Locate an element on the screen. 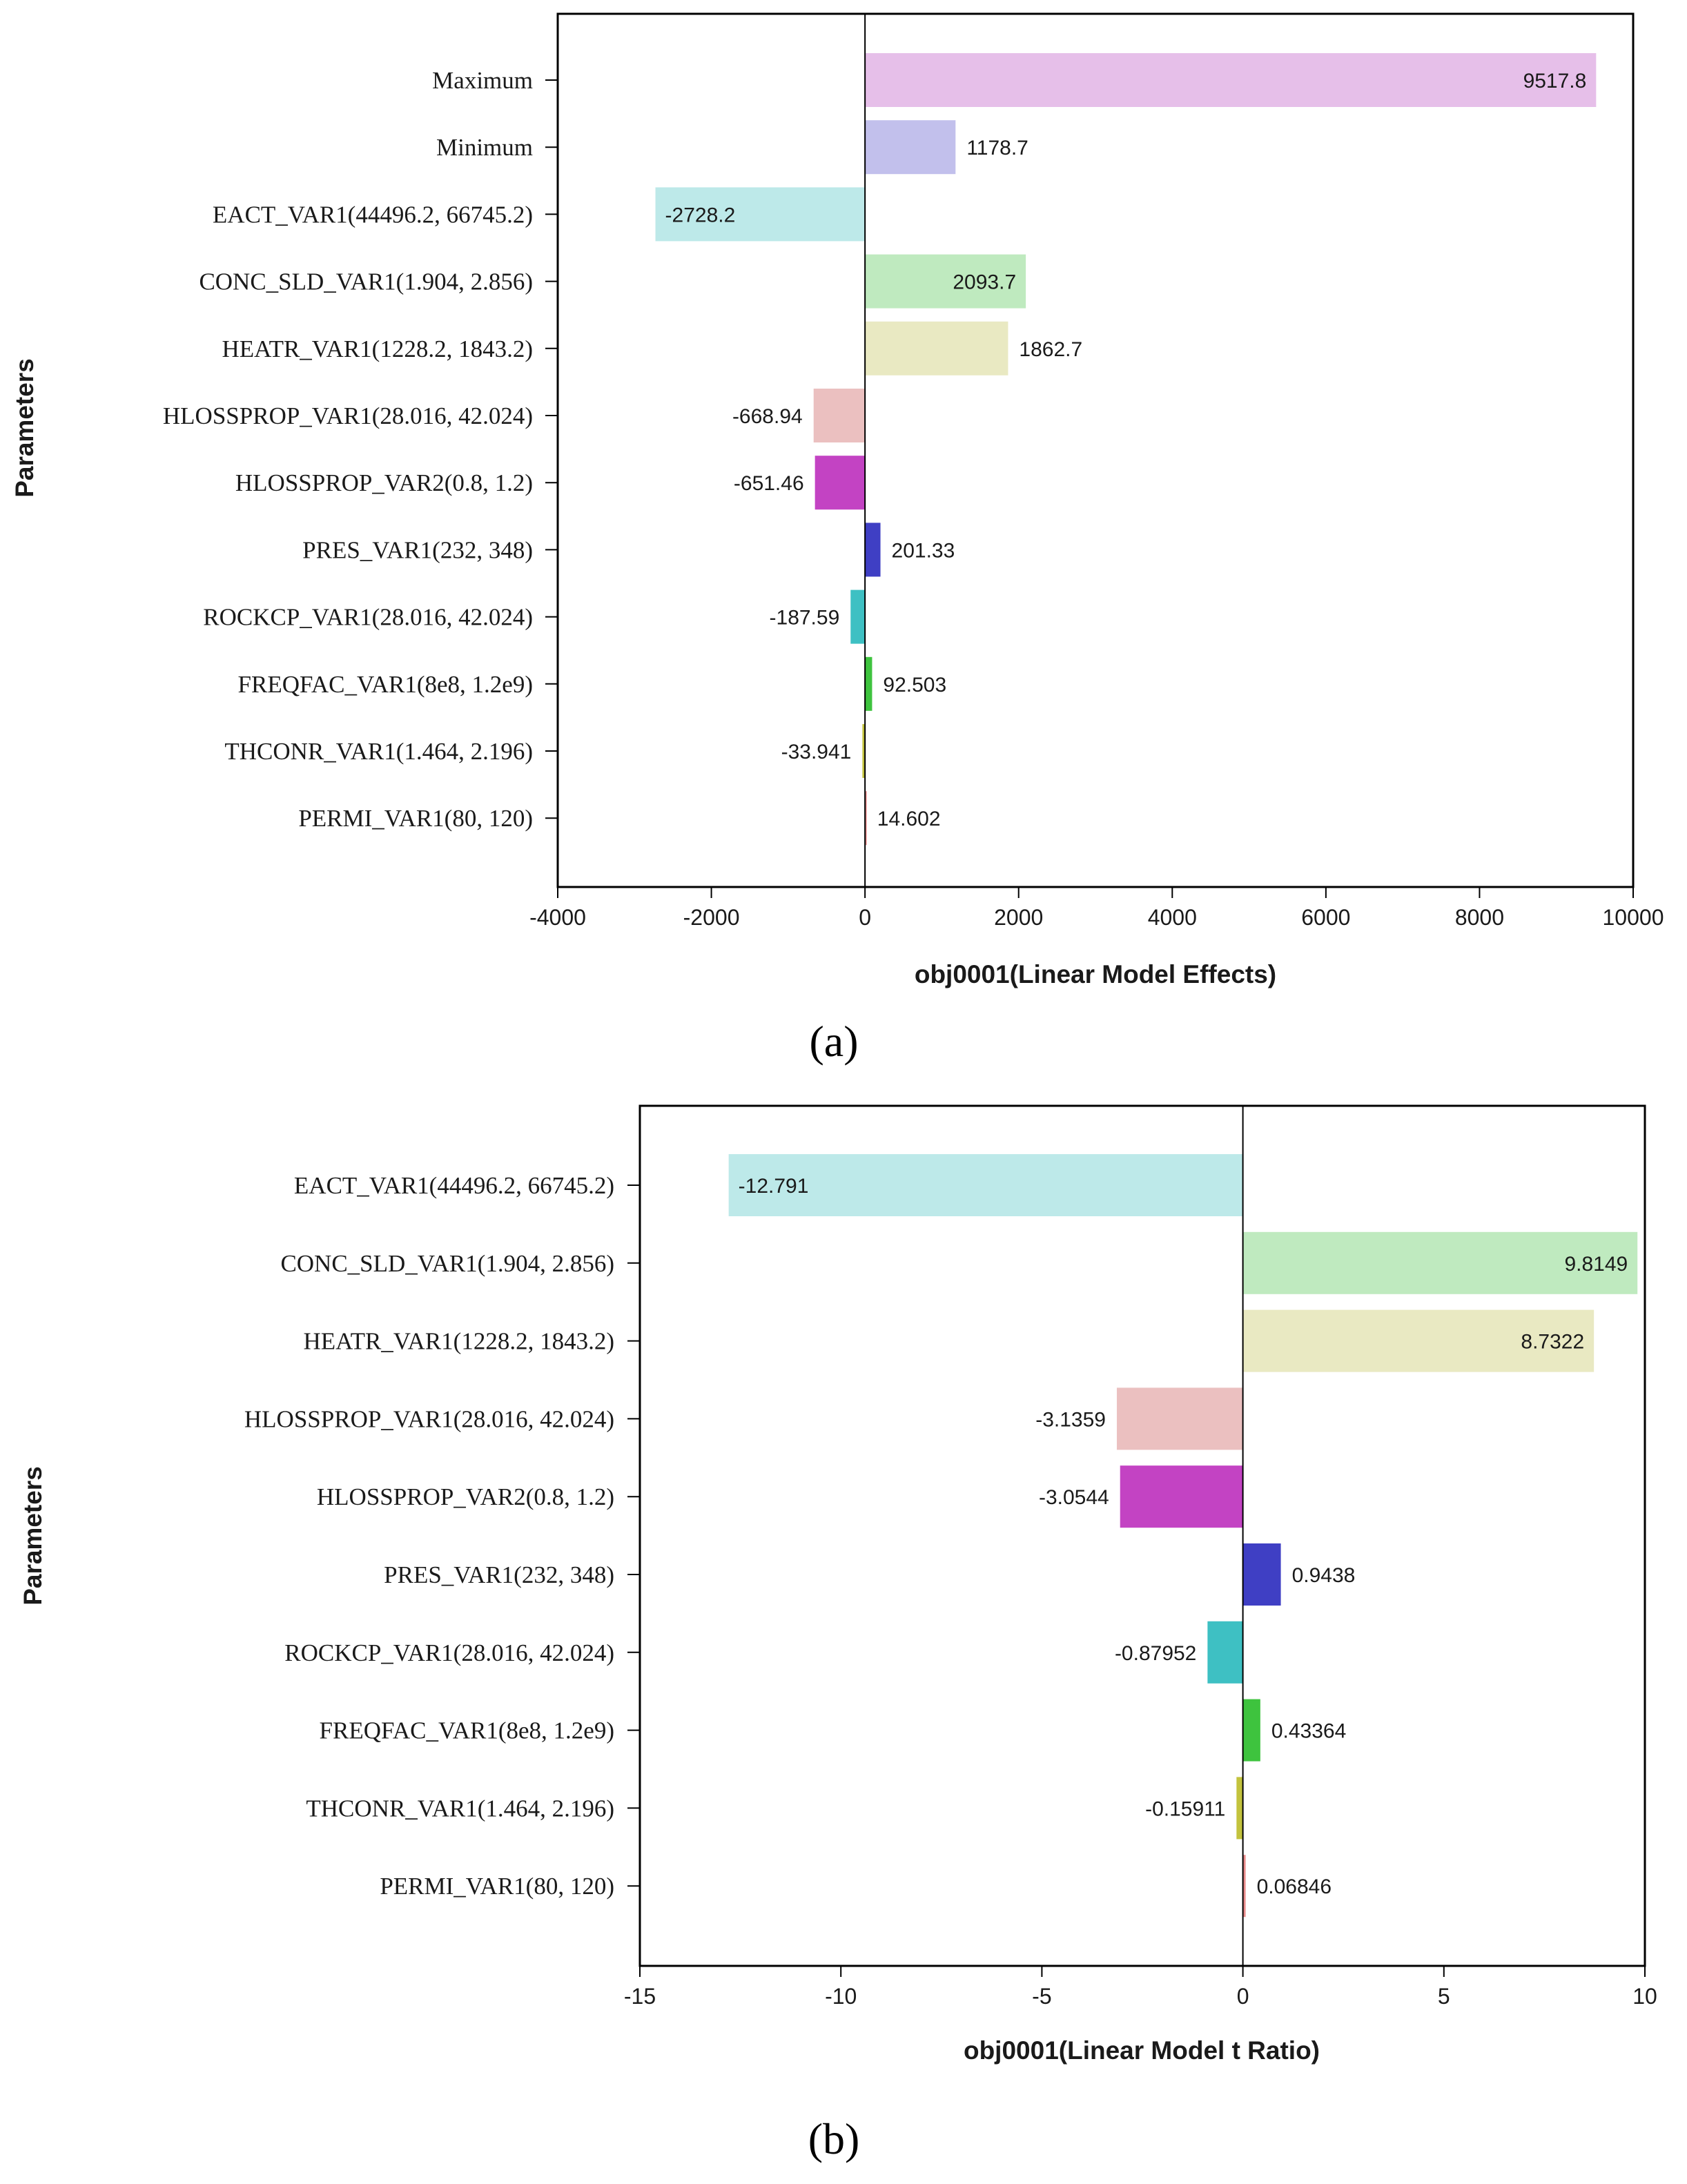  category-label-a-11: PERMI_VAR1(80, 120) is located at coordinates (415, 818).